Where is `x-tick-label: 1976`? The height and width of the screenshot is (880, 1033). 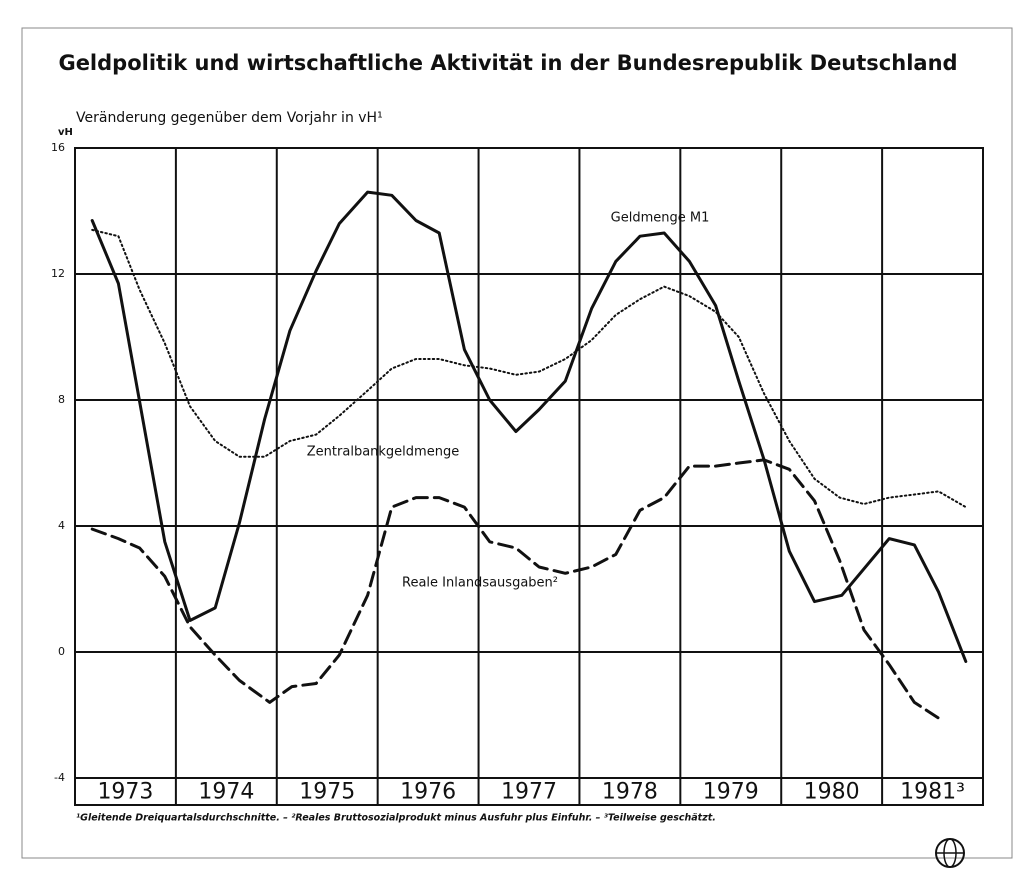
x-tick-label: 1976 is located at coordinates (428, 792).